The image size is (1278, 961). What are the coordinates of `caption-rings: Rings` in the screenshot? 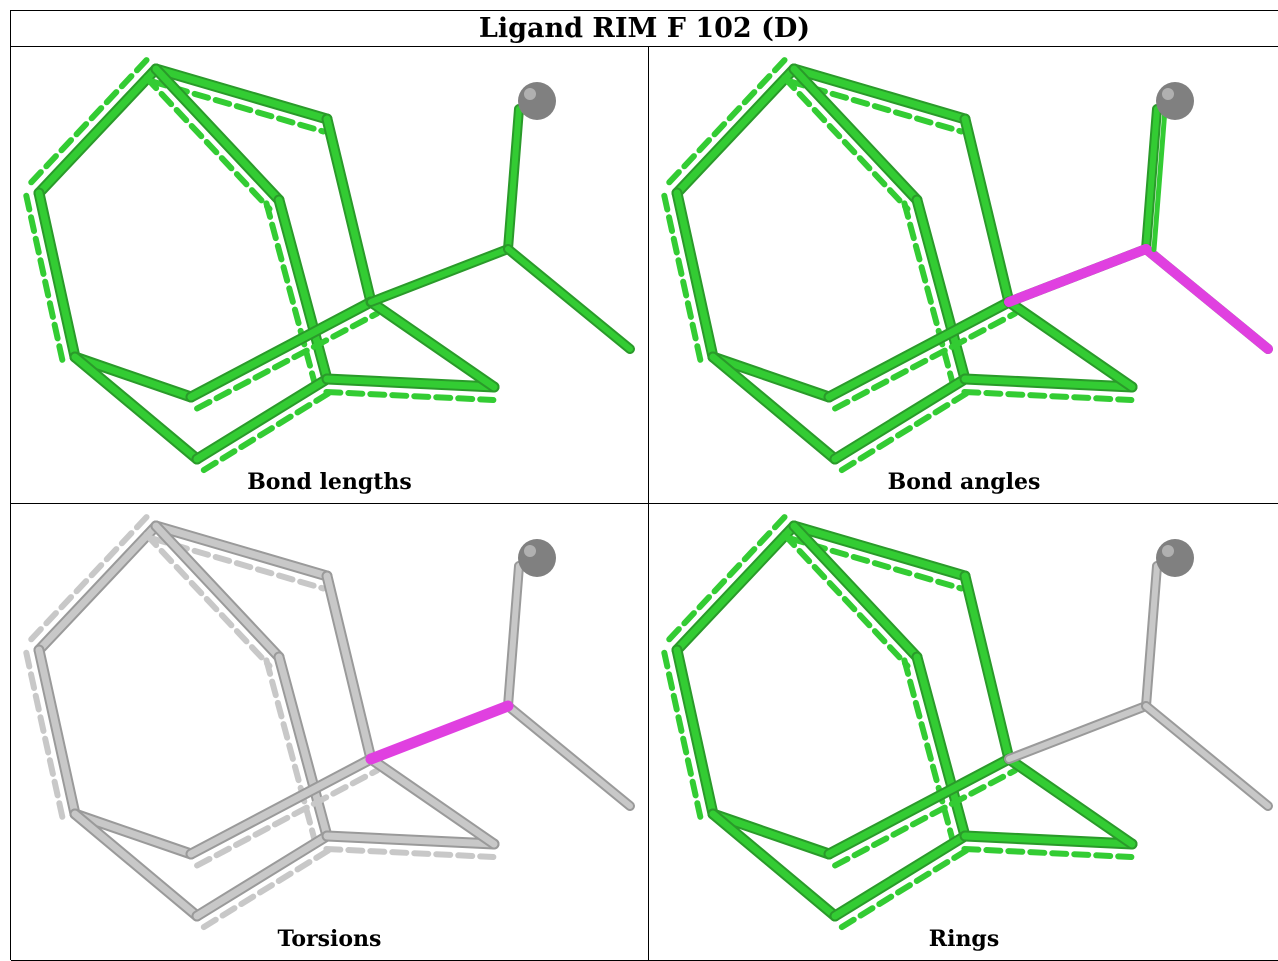 It's located at (964, 939).